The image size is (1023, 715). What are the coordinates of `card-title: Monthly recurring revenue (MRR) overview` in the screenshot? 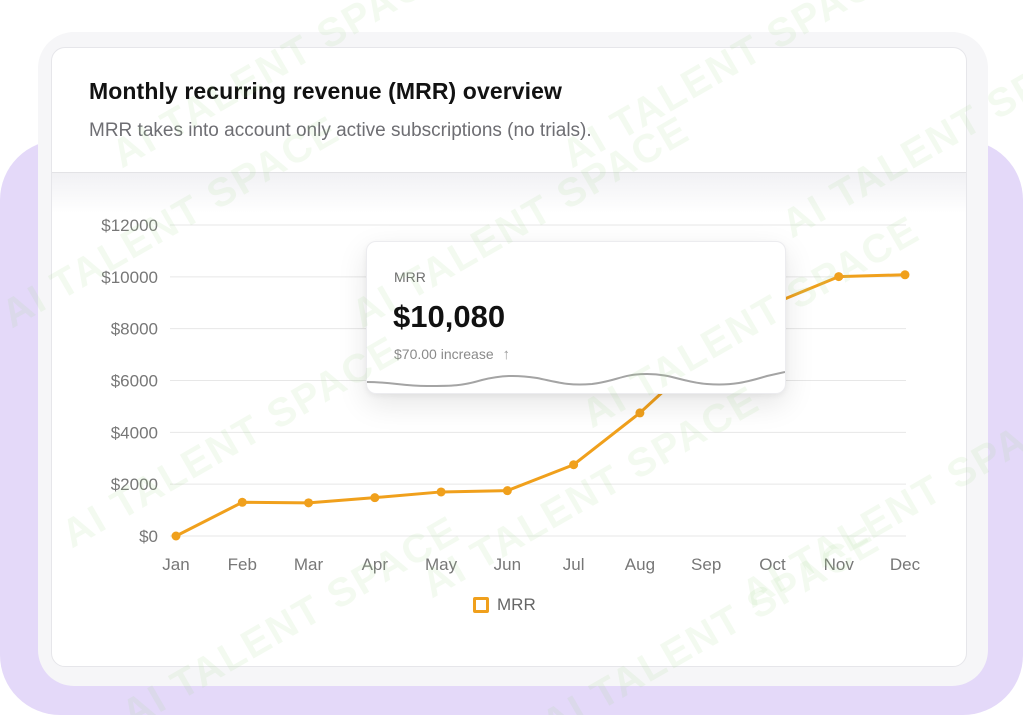 It's located at (326, 91).